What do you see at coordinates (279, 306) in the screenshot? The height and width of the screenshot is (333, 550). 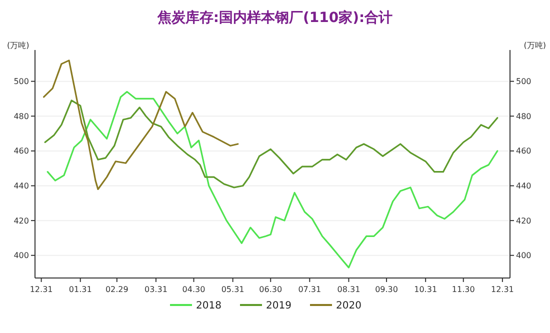 I see `legend-label: 2019` at bounding box center [279, 306].